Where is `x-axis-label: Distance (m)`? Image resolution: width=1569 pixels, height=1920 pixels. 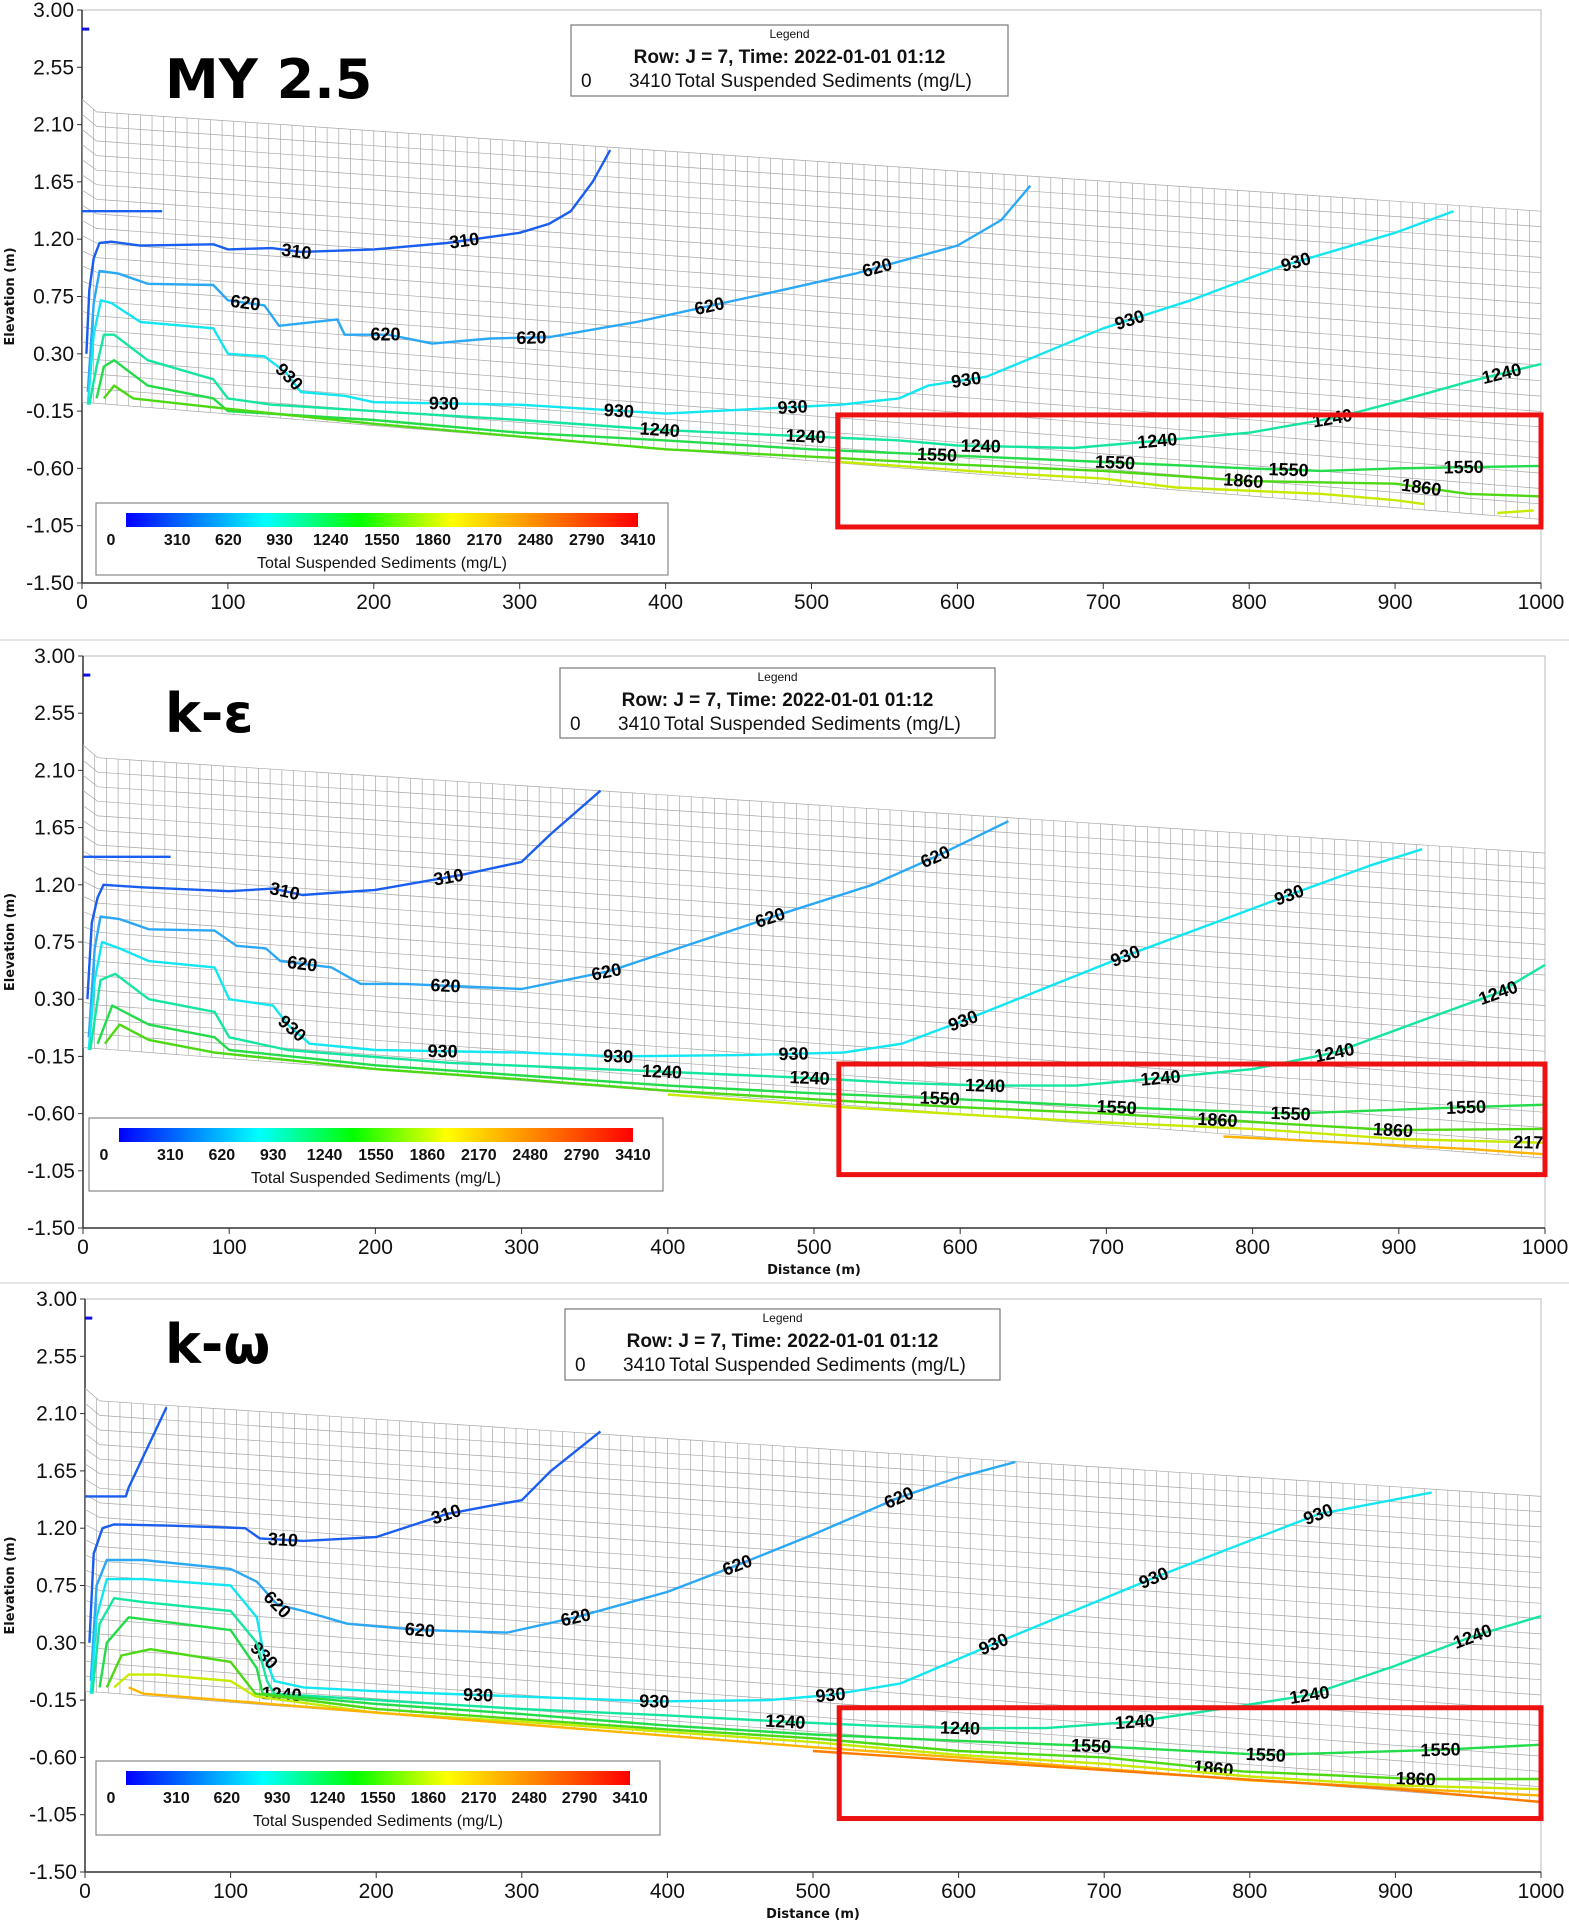 x-axis-label: Distance (m) is located at coordinates (813, 1913).